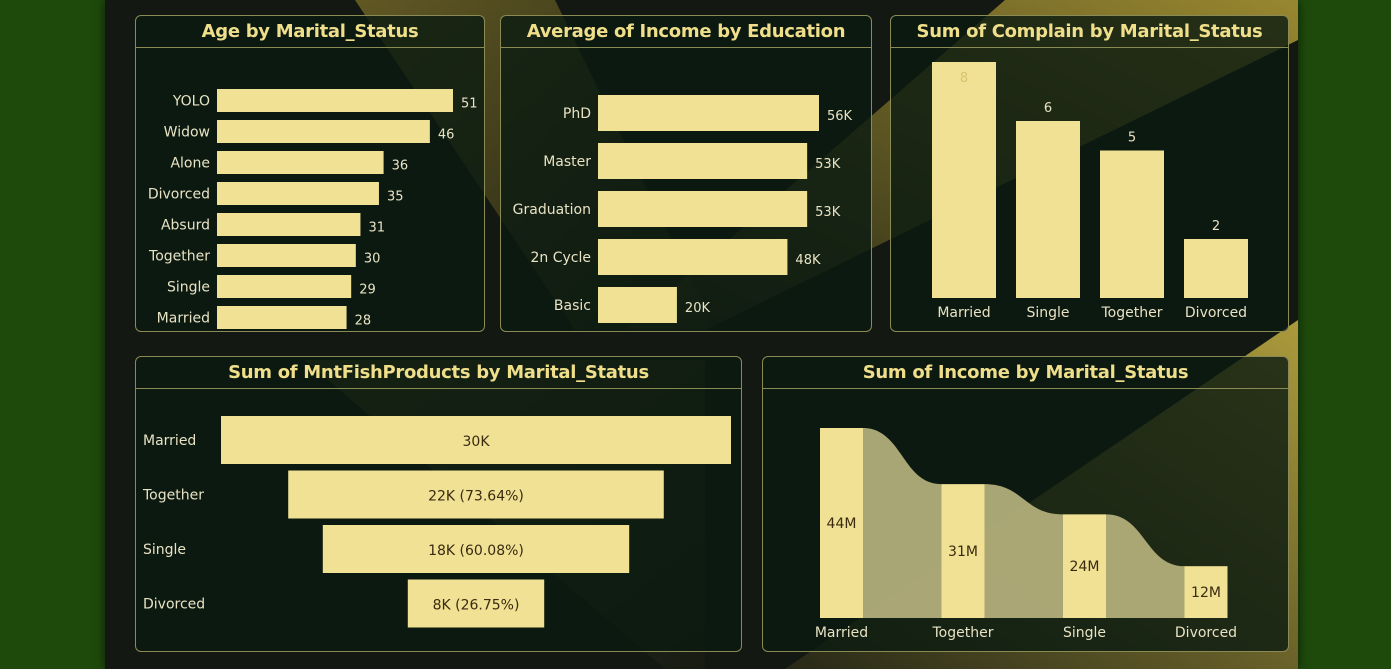 This screenshot has width=1391, height=669. What do you see at coordinates (363, 321) in the screenshot?
I see `data-label: 28` at bounding box center [363, 321].